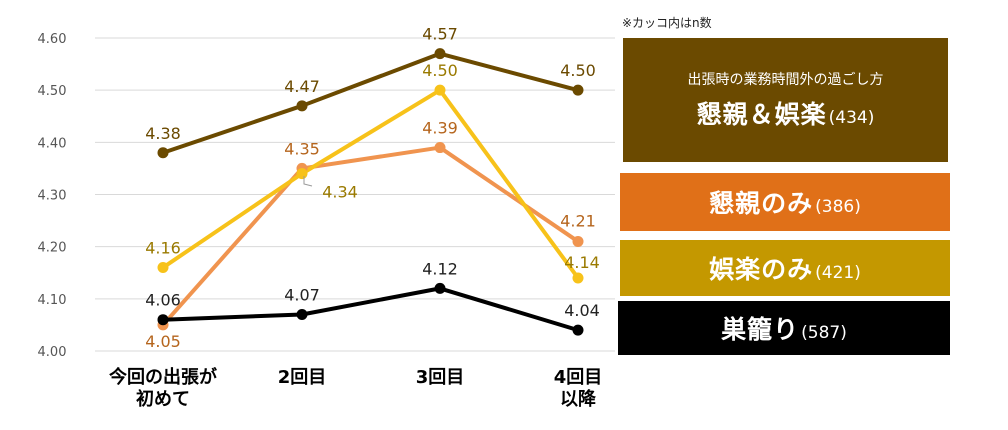 The height and width of the screenshot is (430, 1008). Describe the element at coordinates (761, 269) in the screenshot. I see `legend-label: 娯楽のみ` at that location.